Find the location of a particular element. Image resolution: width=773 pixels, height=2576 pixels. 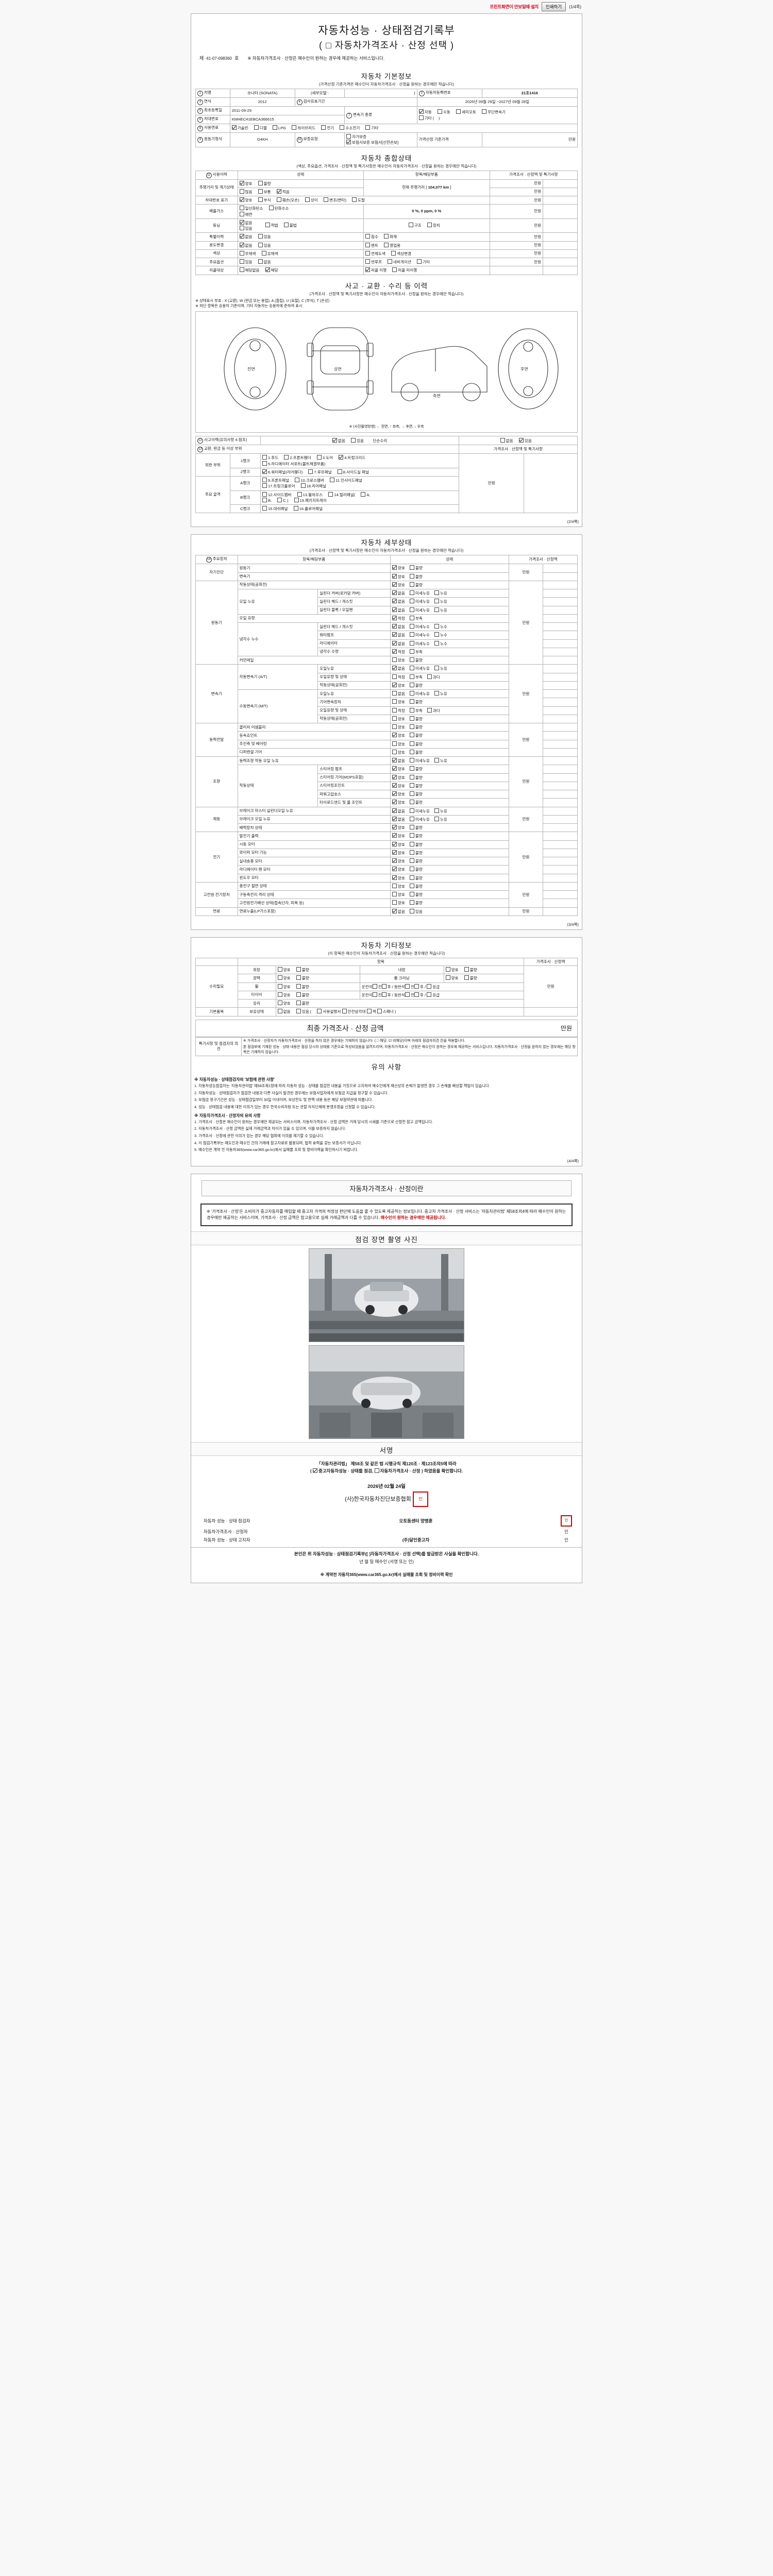

accident-yes: 있음 is located at coordinates (357, 440).